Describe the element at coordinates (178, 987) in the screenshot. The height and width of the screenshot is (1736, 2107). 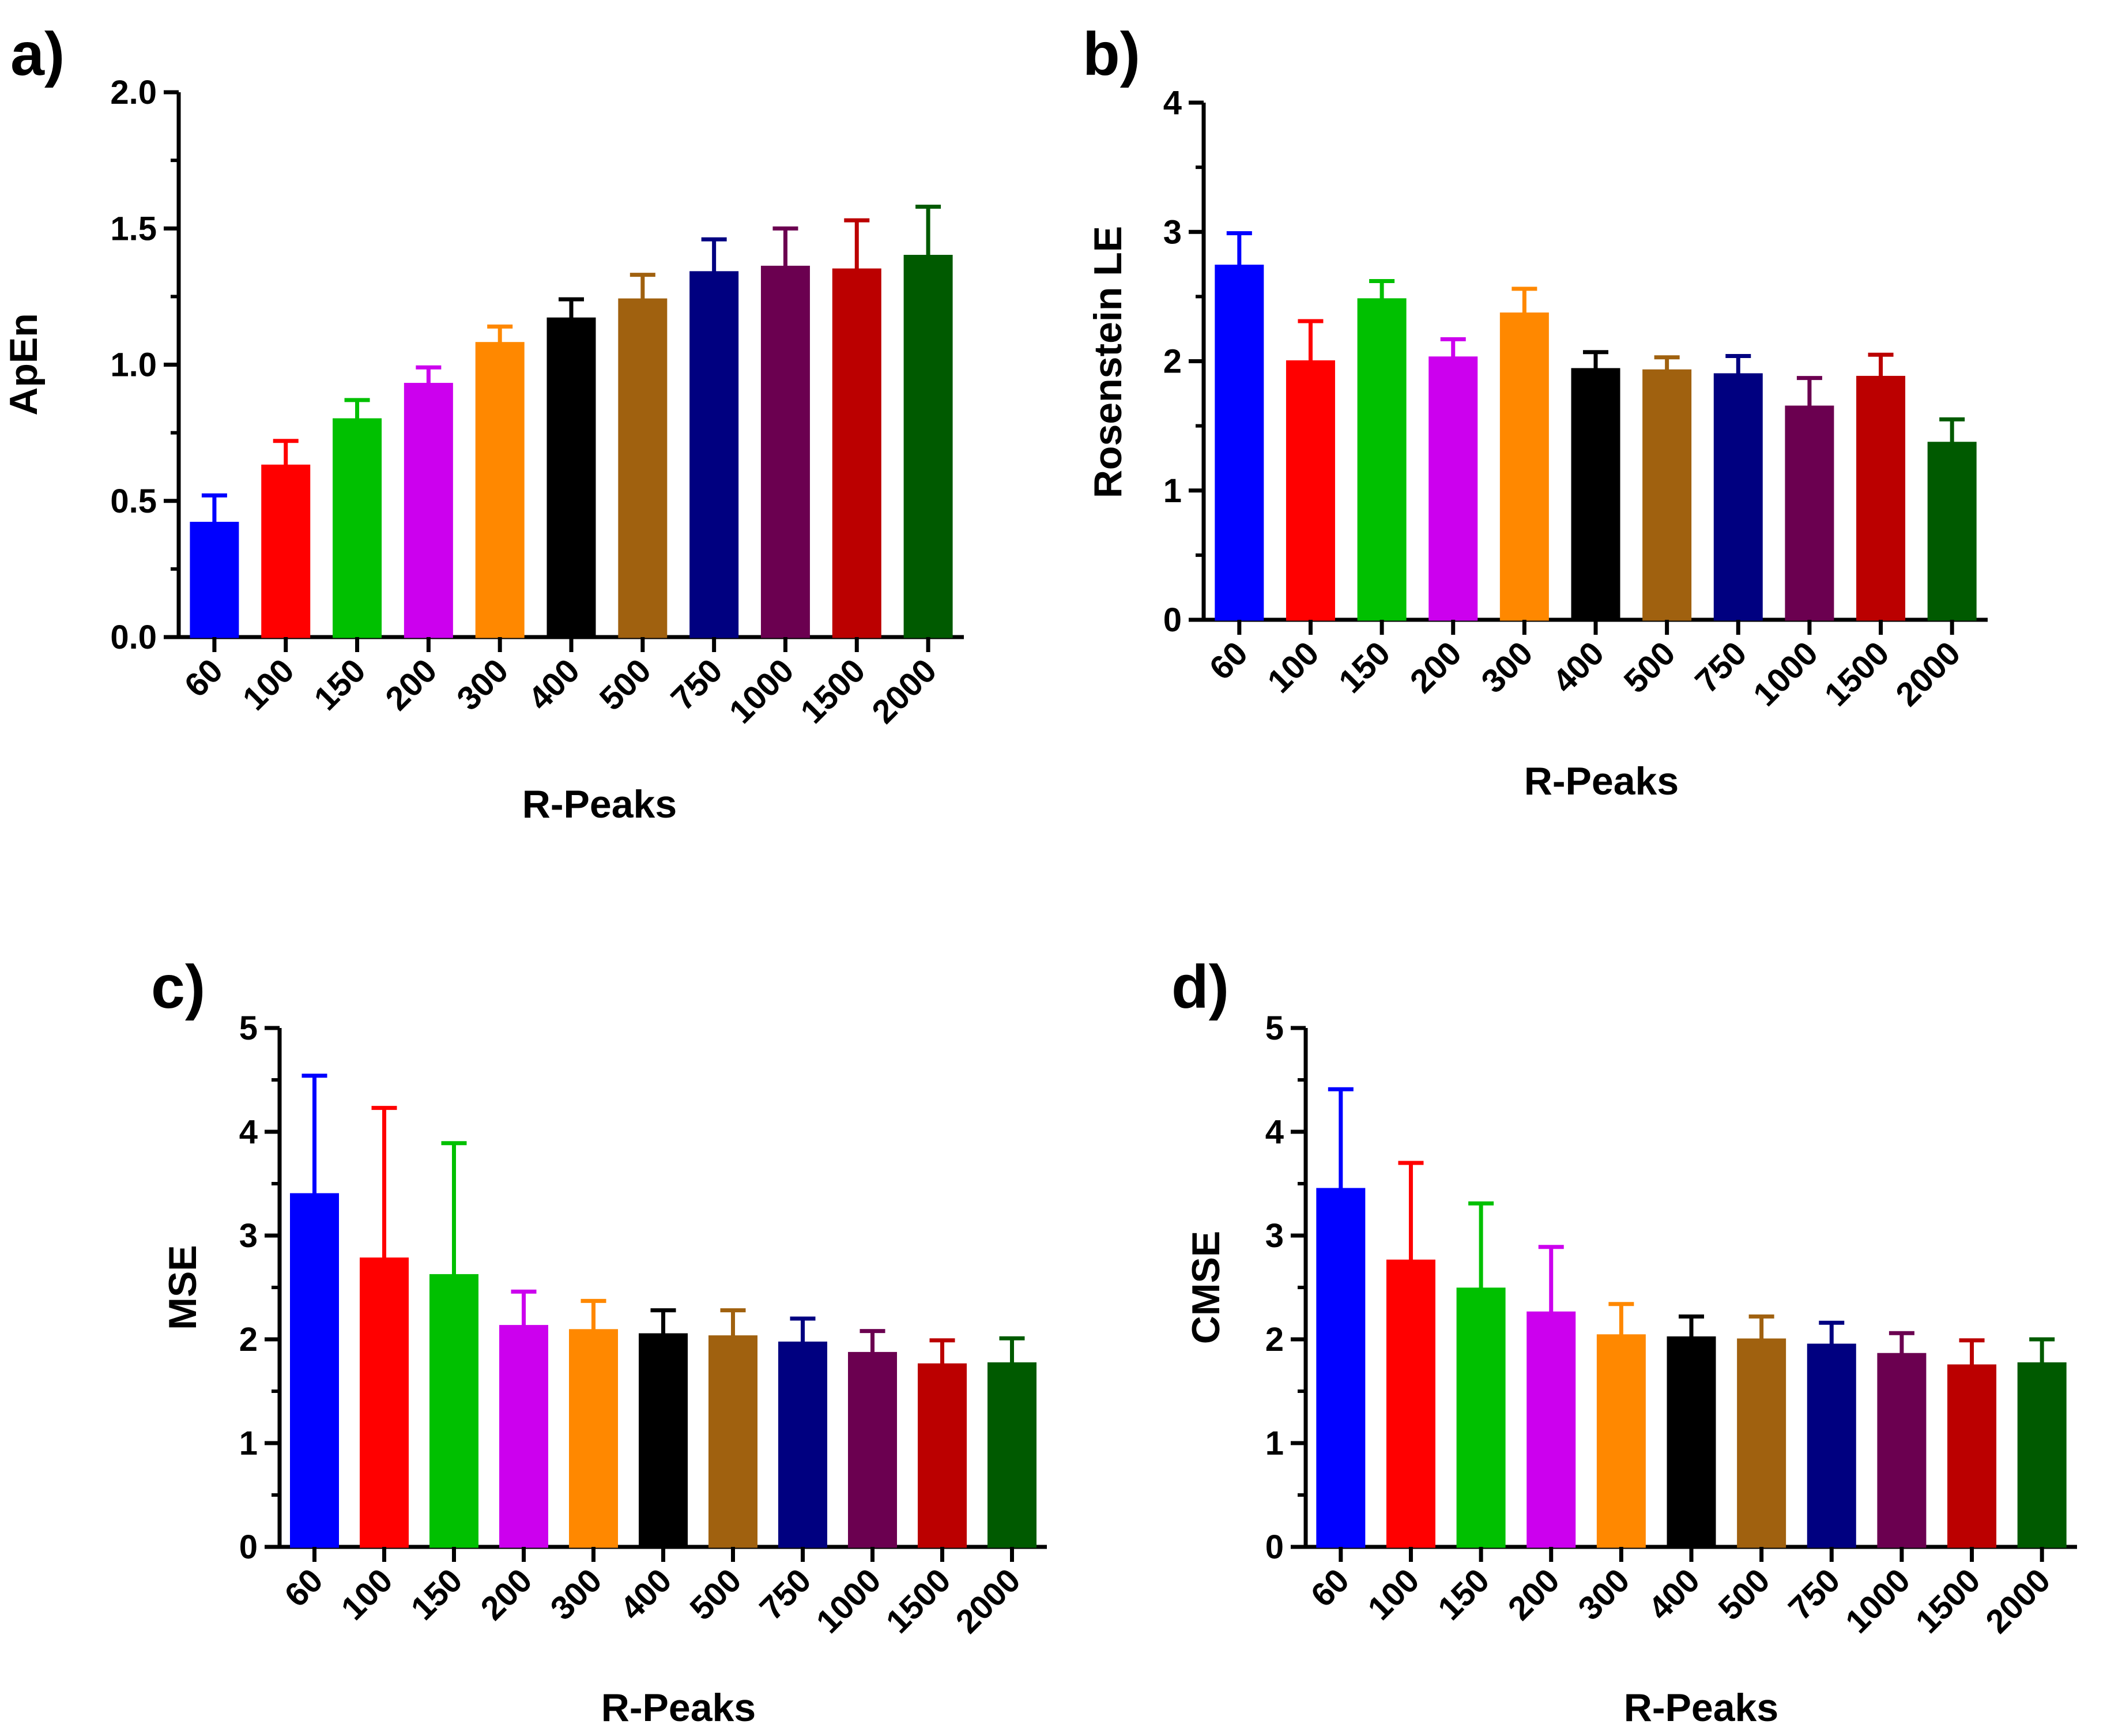
I see `panel-letter: c)` at that location.